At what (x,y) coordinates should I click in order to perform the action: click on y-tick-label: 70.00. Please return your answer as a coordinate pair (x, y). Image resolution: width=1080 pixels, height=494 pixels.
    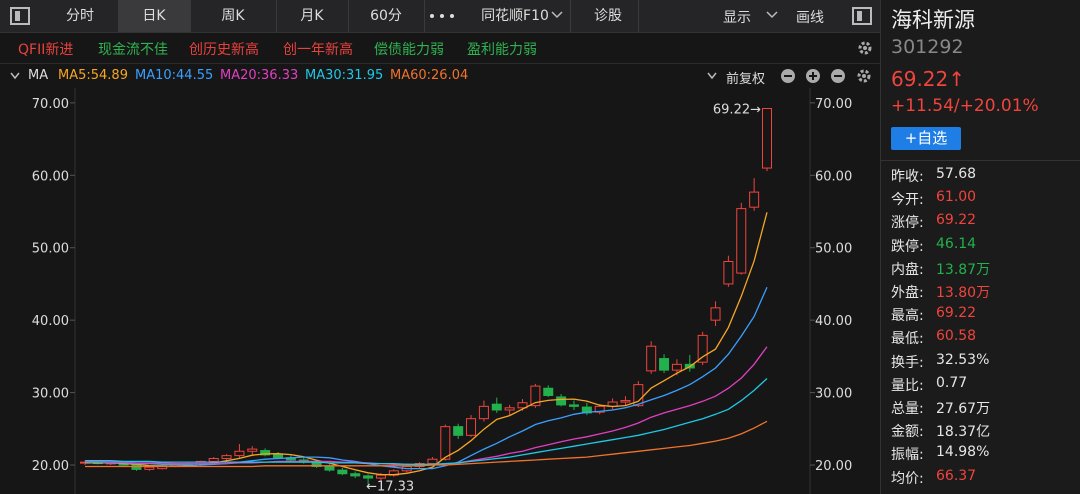
    Looking at the image, I should click on (50, 104).